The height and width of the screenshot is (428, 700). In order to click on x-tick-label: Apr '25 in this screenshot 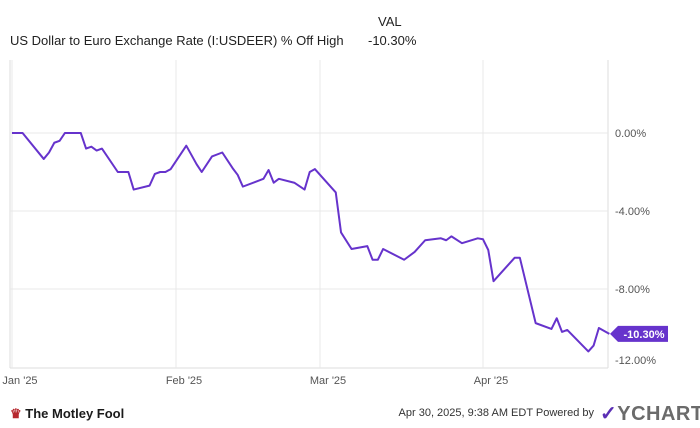, I will do `click(491, 381)`.